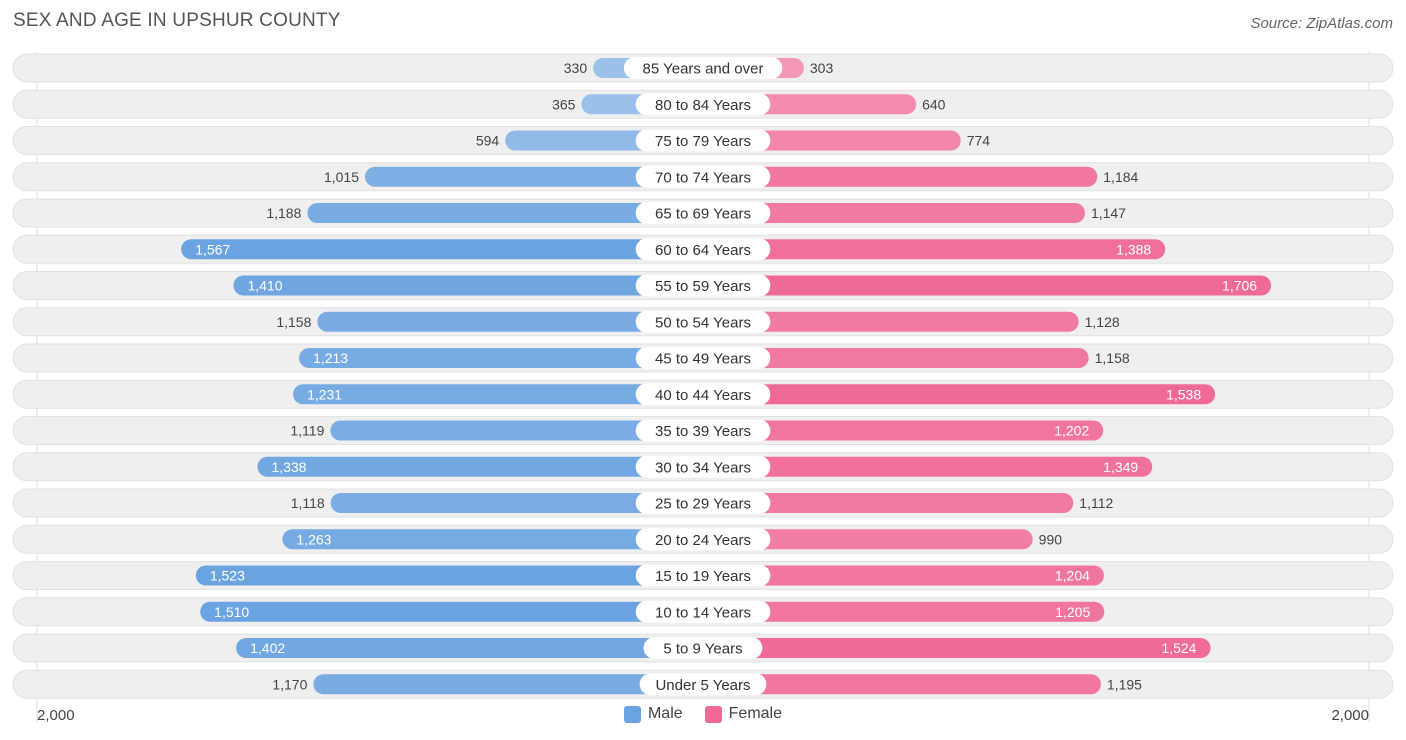 The width and height of the screenshot is (1406, 740). I want to click on category-label: 20 to 24 Years, so click(703, 540).